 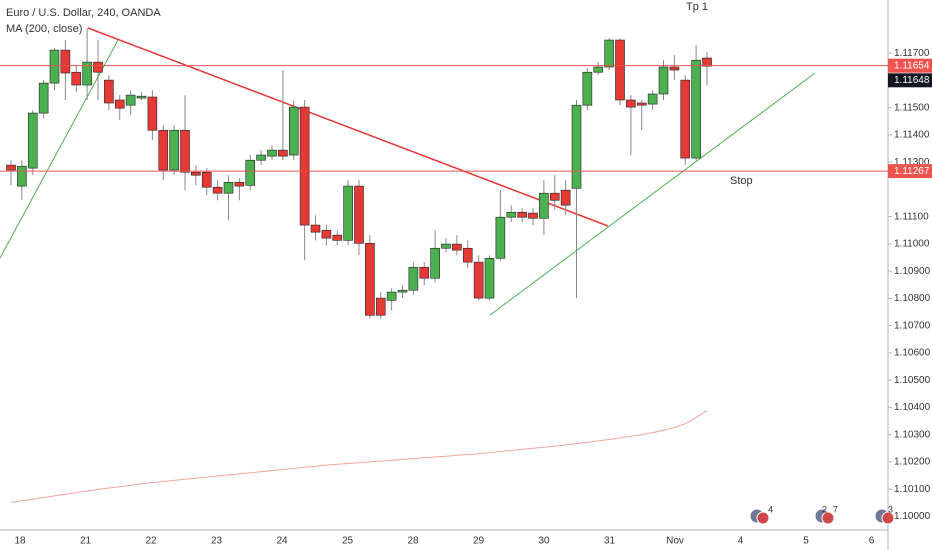 What do you see at coordinates (912, 298) in the screenshot?
I see `y-tick-label: 1.10800` at bounding box center [912, 298].